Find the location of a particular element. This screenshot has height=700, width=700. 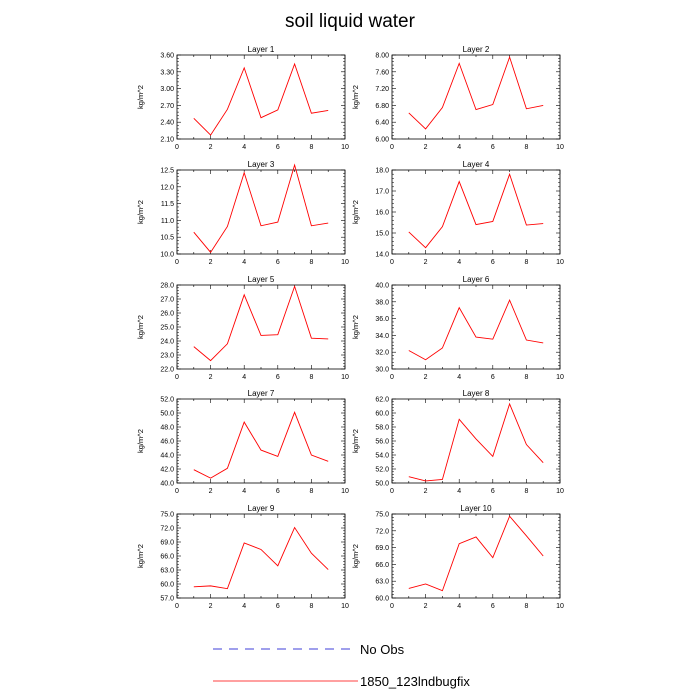

y-tick-label: 38.0 is located at coordinates (382, 302).